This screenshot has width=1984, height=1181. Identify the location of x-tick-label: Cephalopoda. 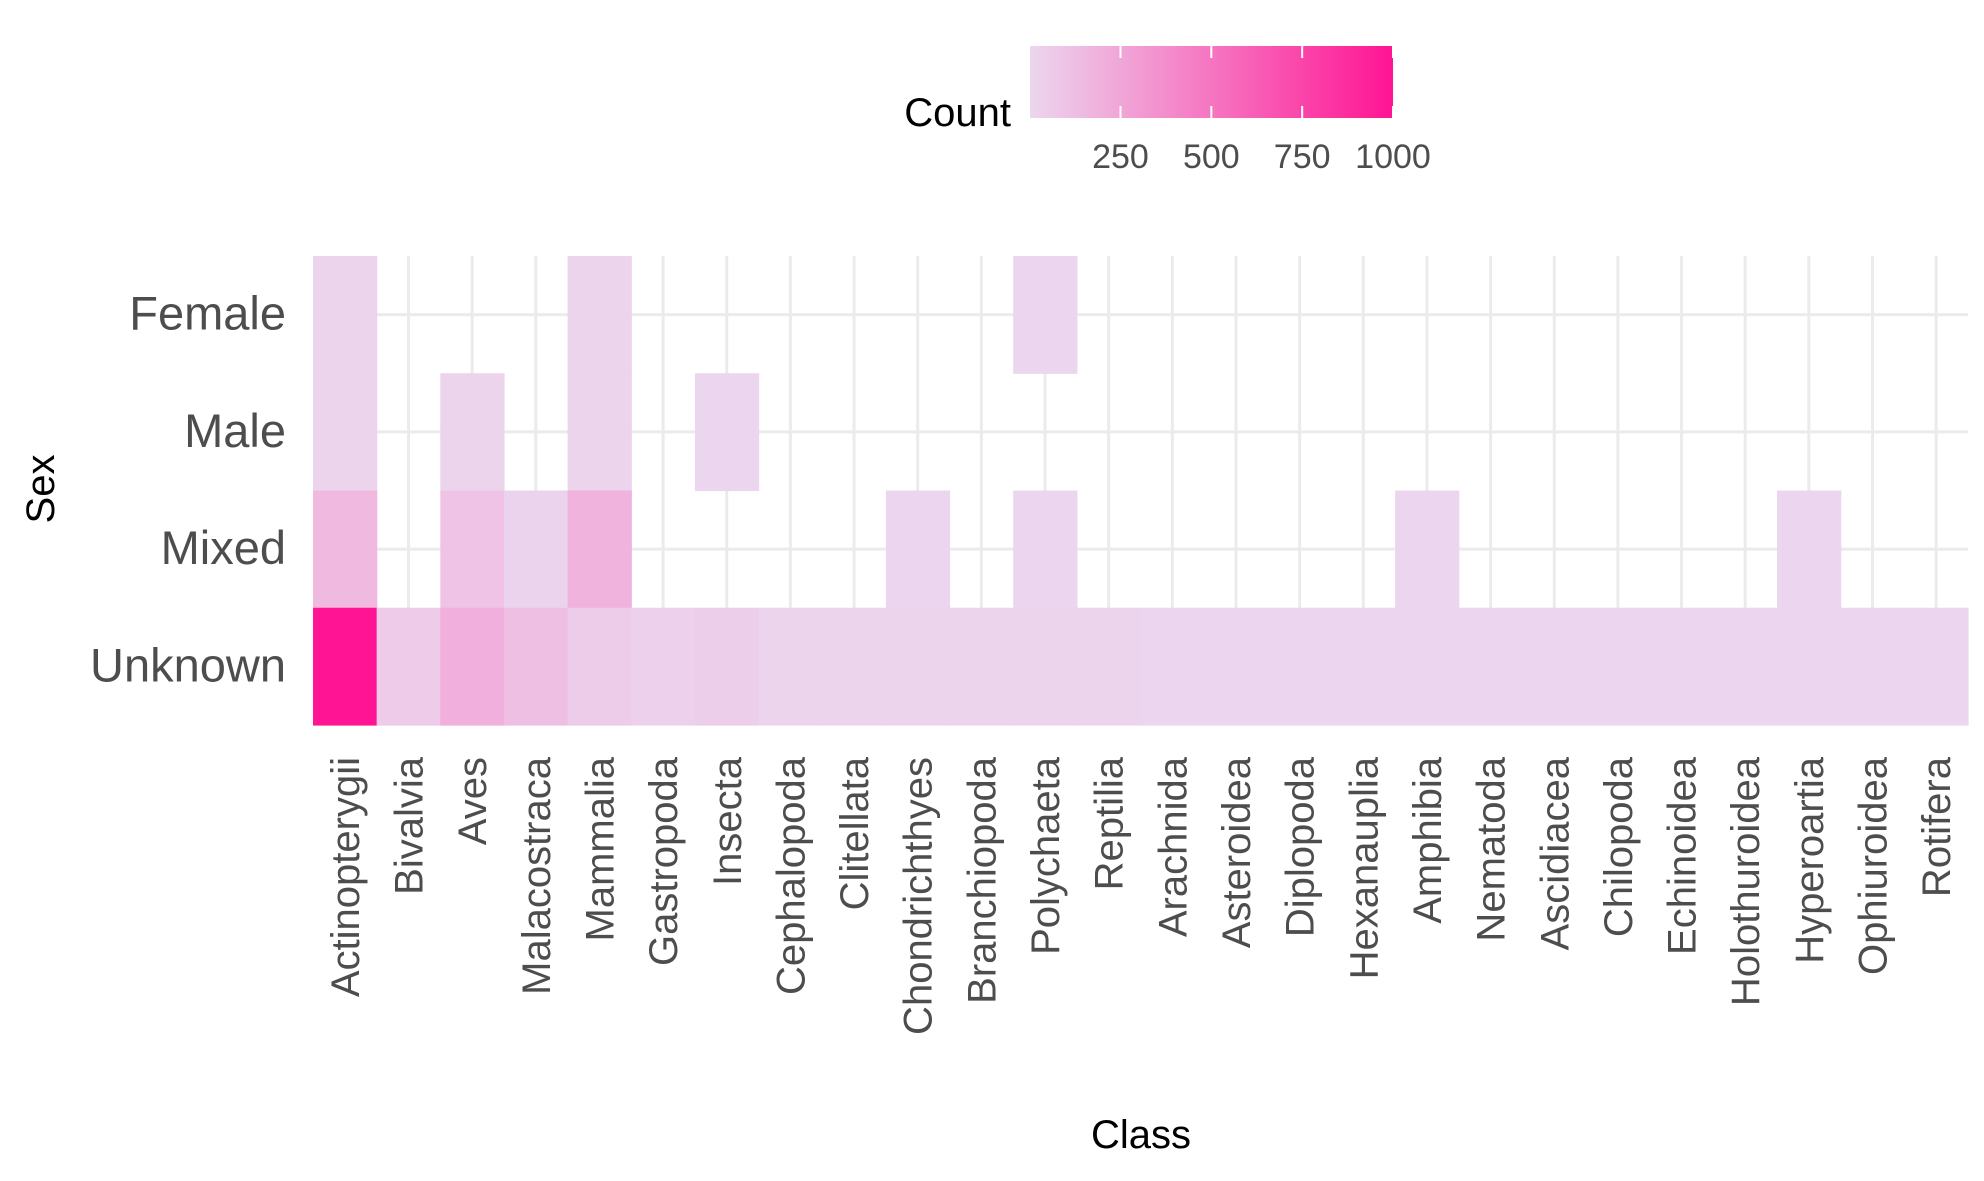
(791, 875).